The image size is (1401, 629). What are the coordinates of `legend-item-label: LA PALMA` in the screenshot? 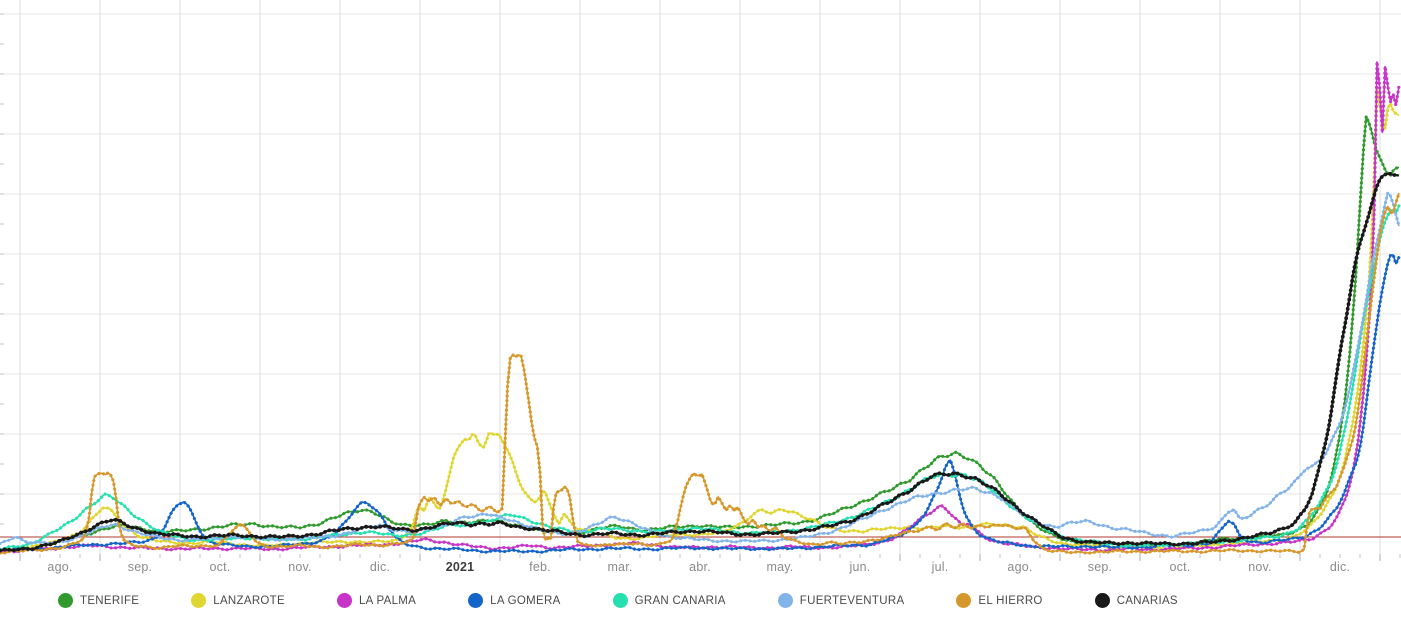 It's located at (387, 600).